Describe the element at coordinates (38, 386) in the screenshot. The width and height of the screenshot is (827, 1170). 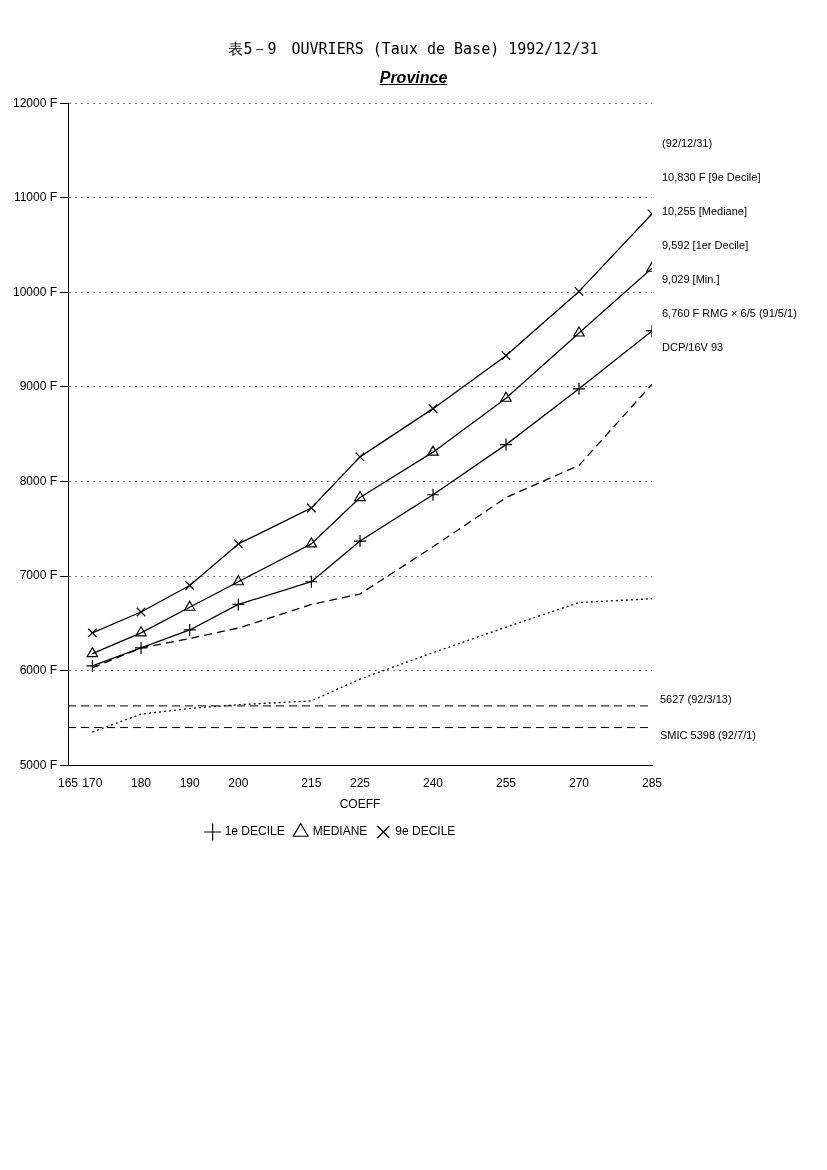
I see `y-tick-label: 9000 F` at that location.